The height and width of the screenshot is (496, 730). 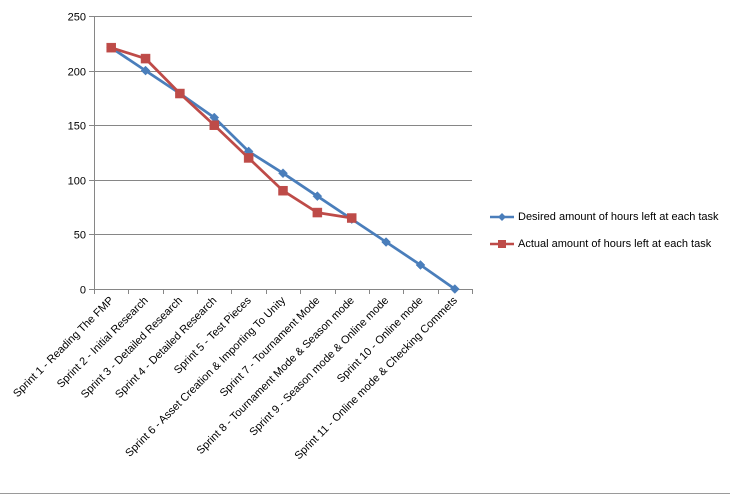 I want to click on legend-swatch-desired, so click(x=502, y=217).